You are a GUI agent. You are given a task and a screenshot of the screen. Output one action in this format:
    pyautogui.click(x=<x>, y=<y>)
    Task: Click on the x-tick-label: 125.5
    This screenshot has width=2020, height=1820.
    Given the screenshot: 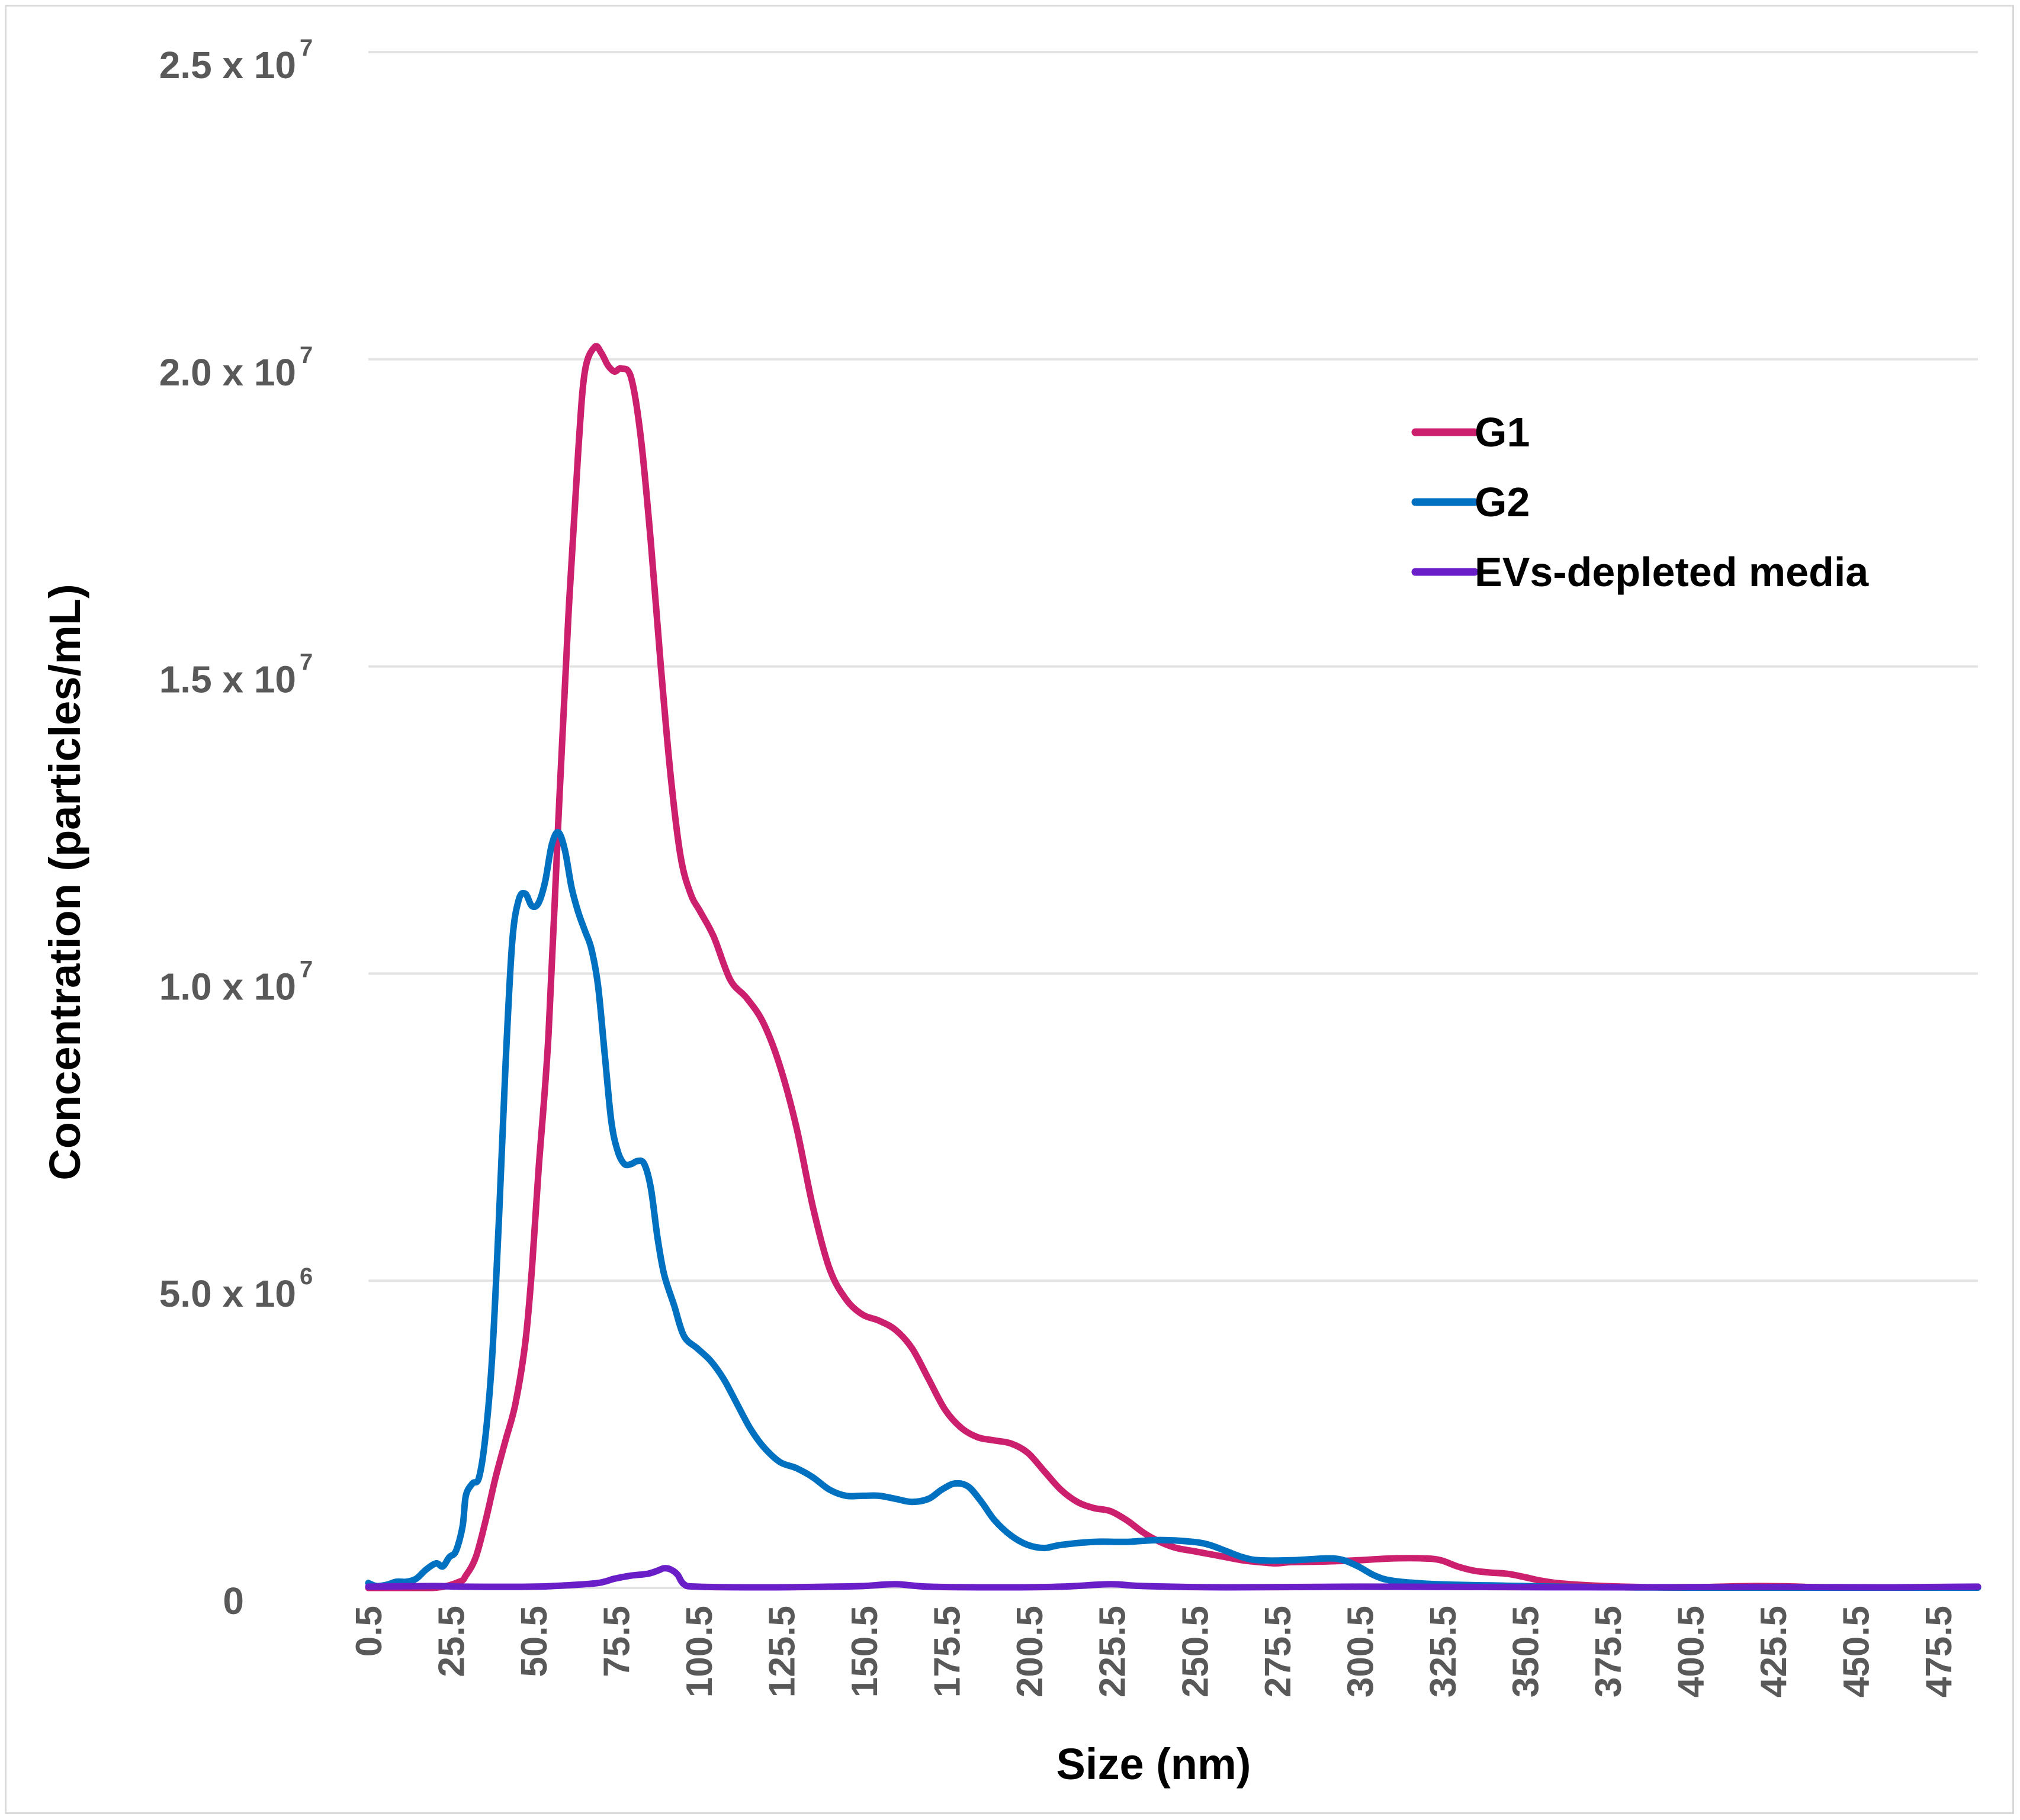 What is the action you would take?
    pyautogui.click(x=782, y=1652)
    